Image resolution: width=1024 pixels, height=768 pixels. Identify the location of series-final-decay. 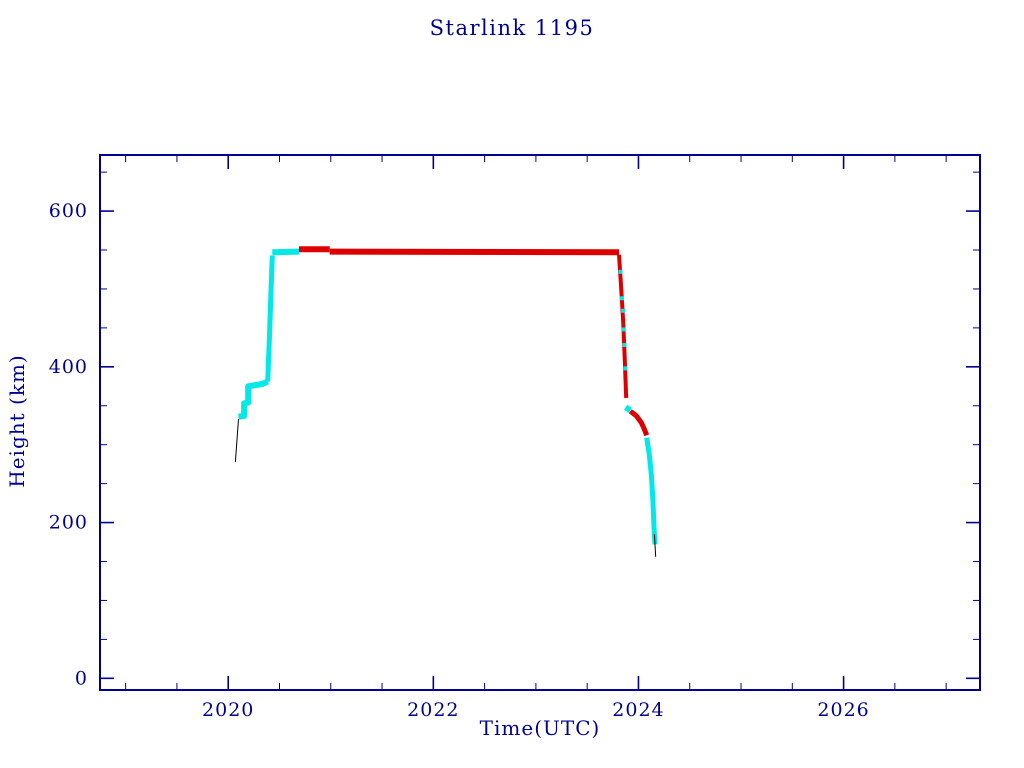
(651, 491).